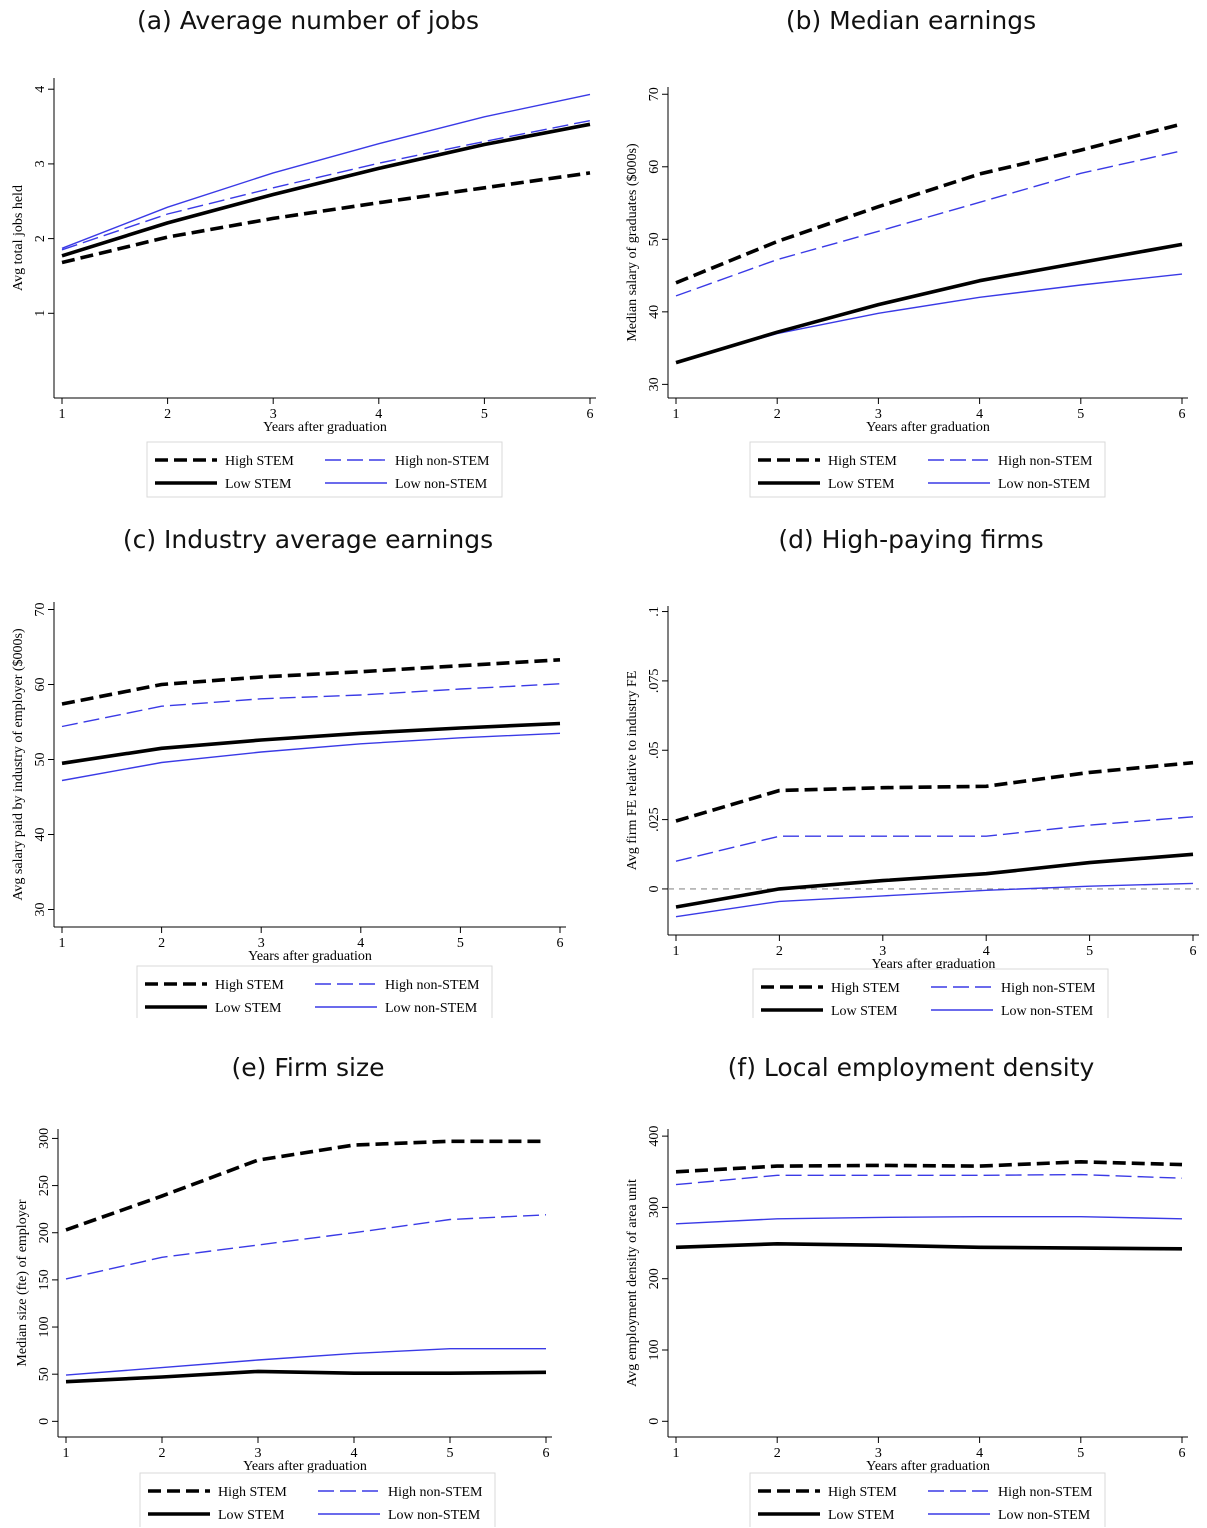  I want to click on y-tick-label: 40, so click(40, 835).